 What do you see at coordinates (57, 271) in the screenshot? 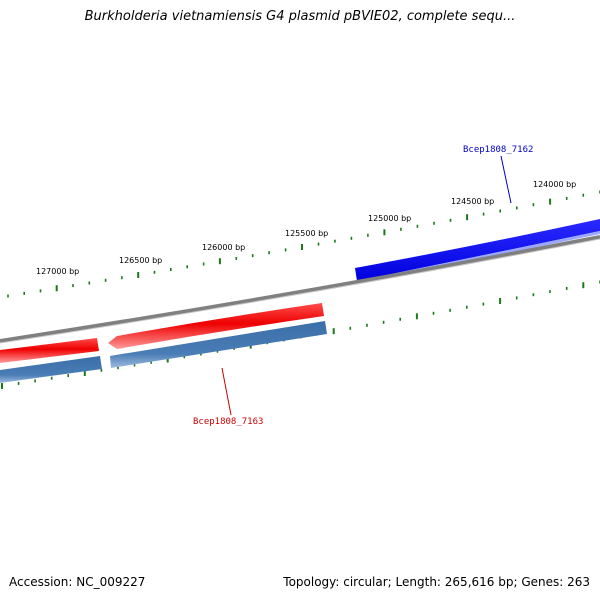
I see `ruler-label-127000: 127000 bp` at bounding box center [57, 271].